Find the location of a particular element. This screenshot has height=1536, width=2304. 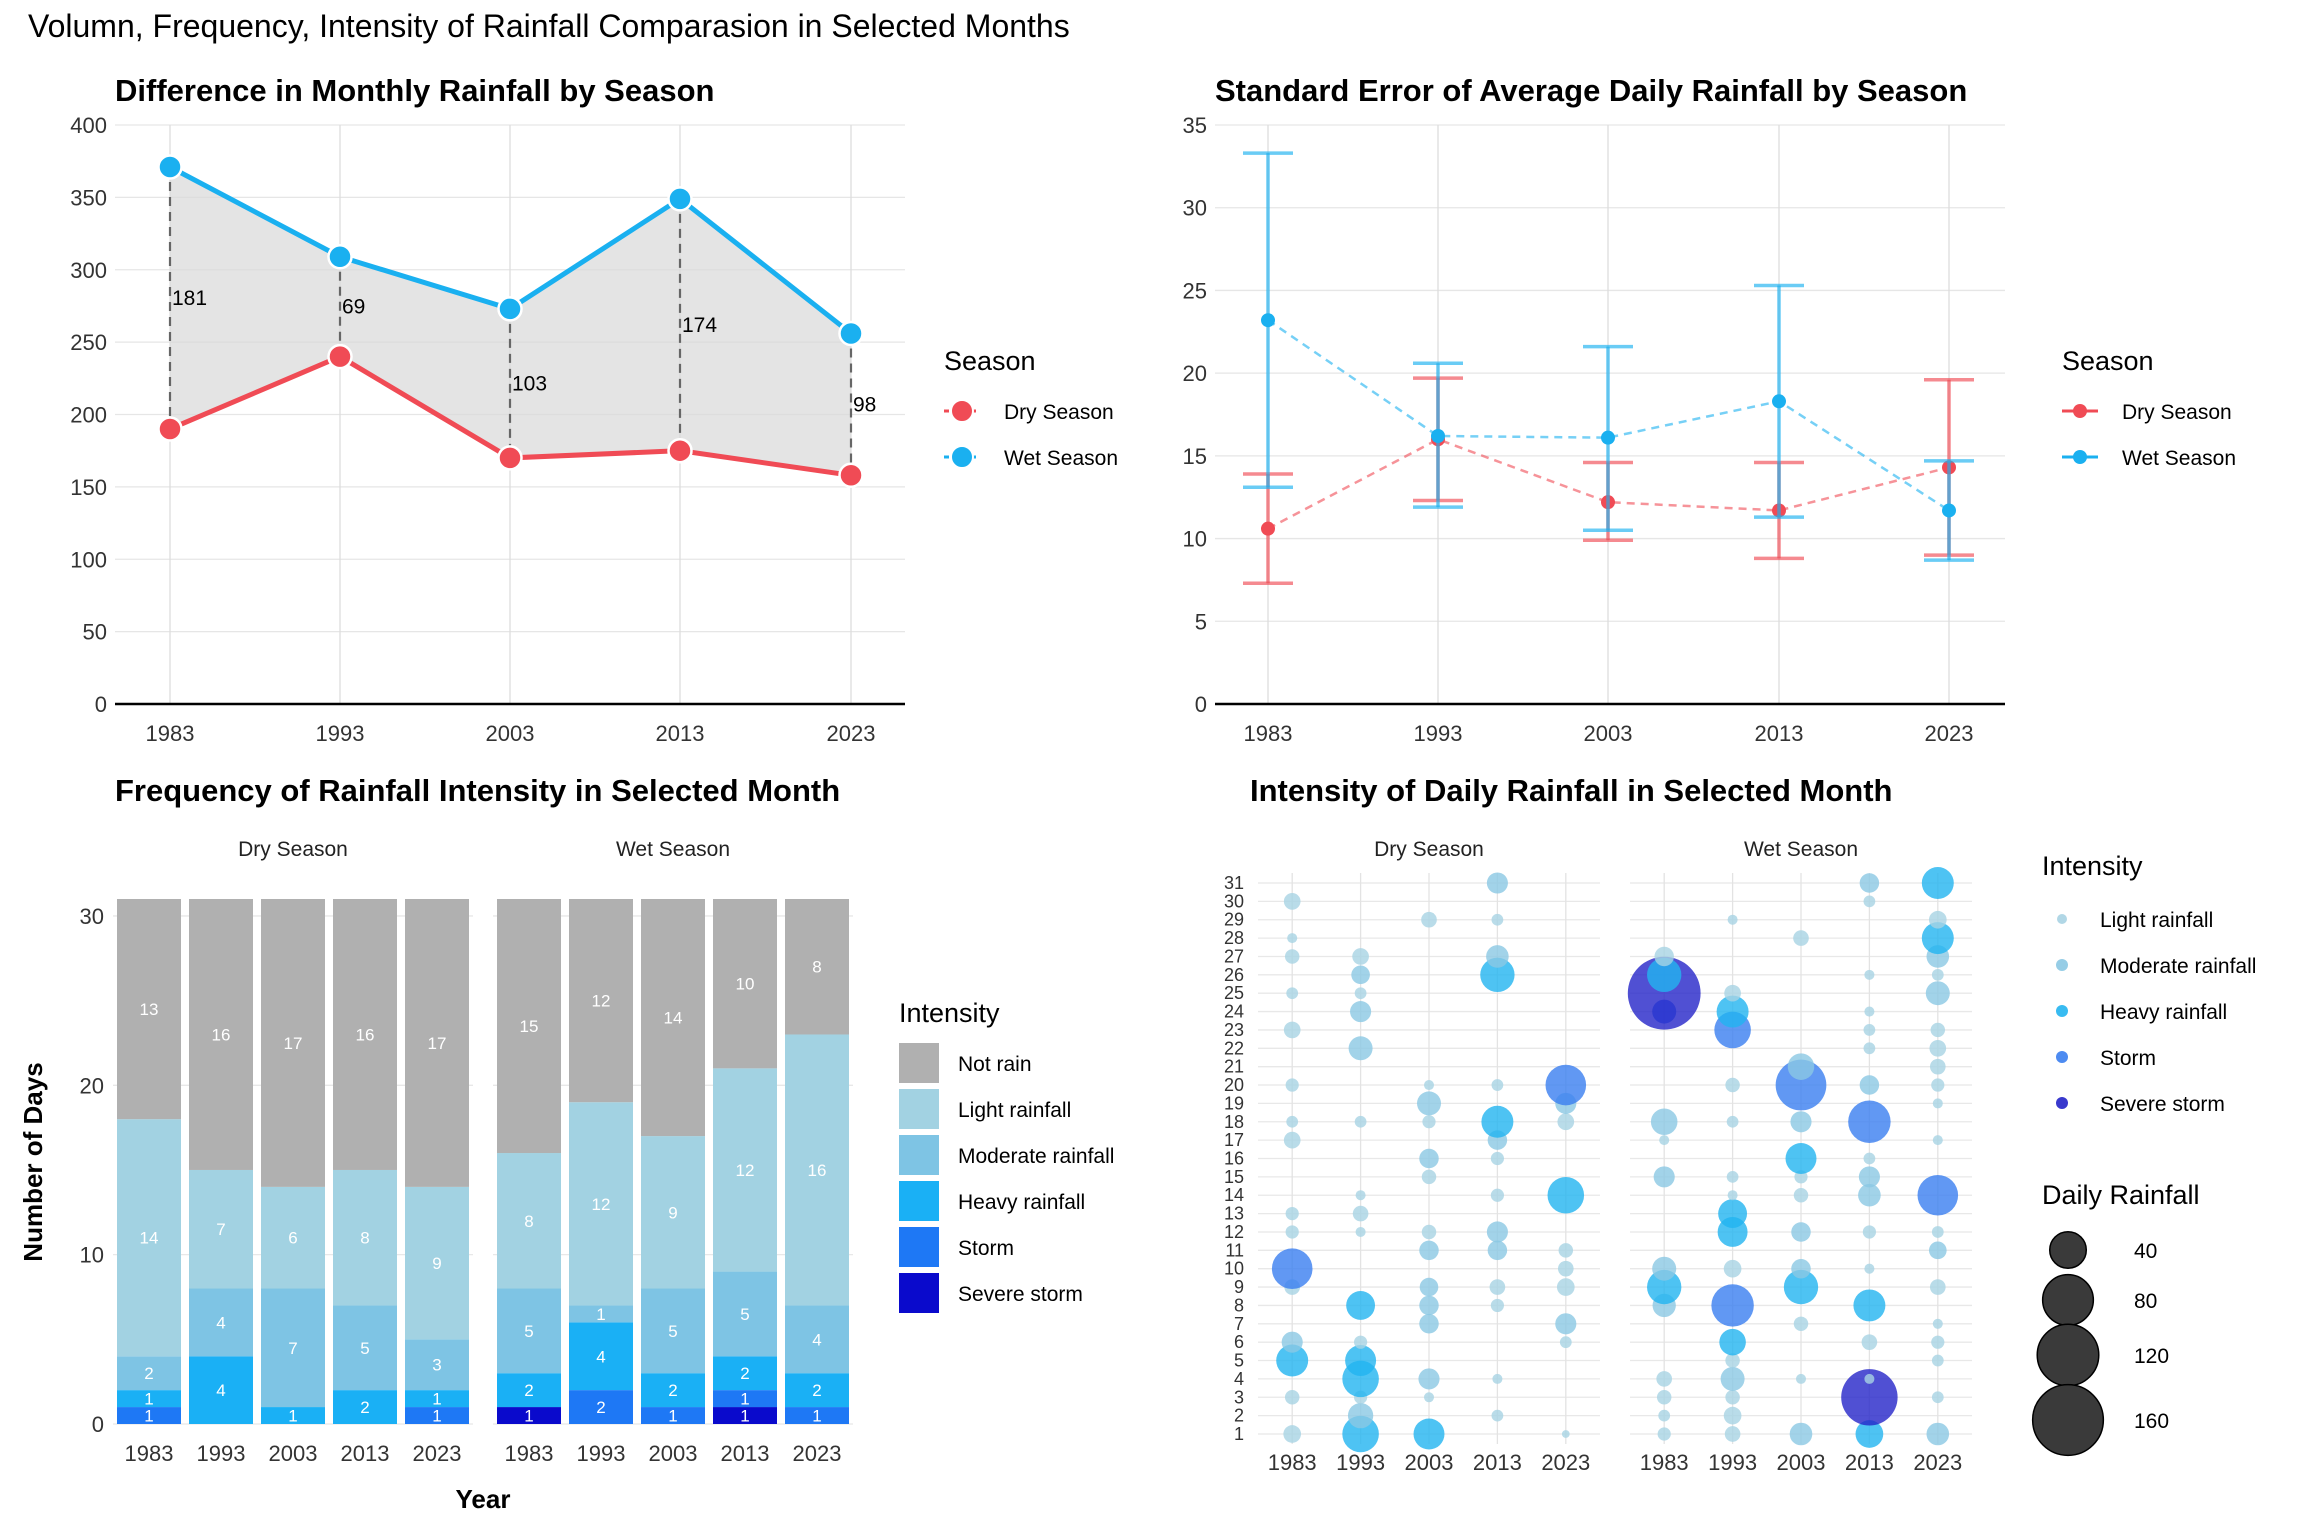

y-tick-label: 2 is located at coordinates (1239, 1416).